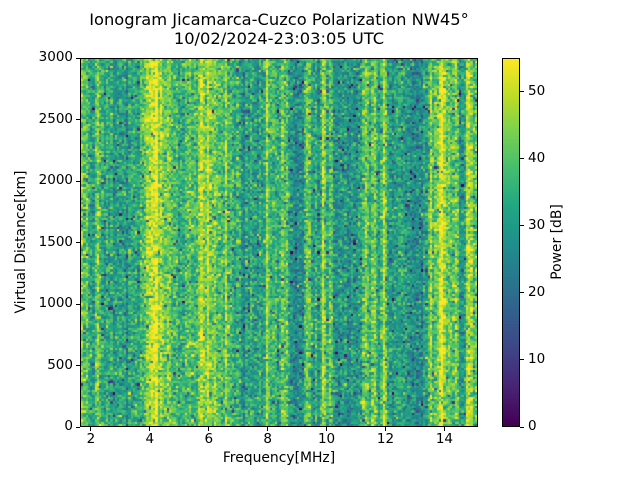 The image size is (640, 480). What do you see at coordinates (60, 364) in the screenshot?
I see `y-tick-label: 500` at bounding box center [60, 364].